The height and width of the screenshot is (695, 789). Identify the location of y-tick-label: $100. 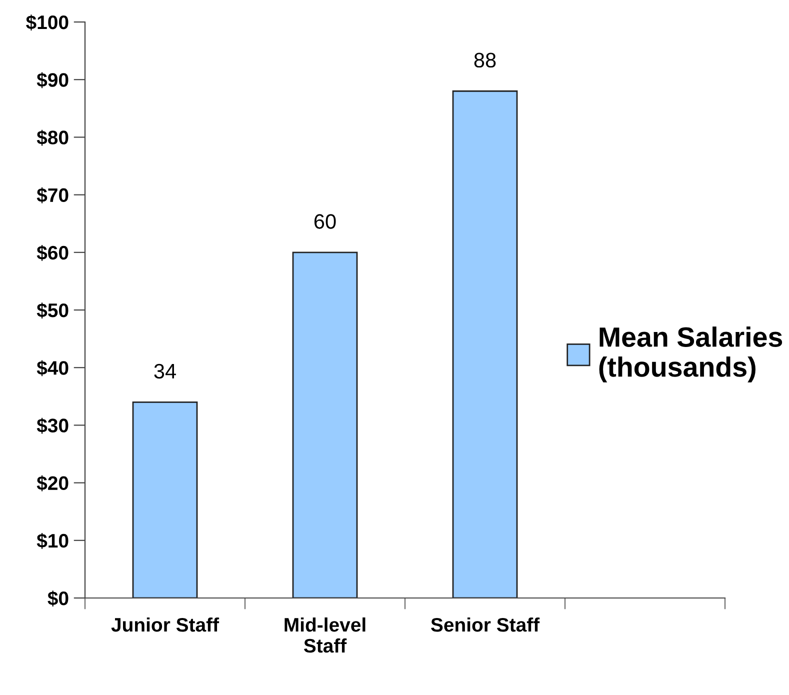
(47, 22).